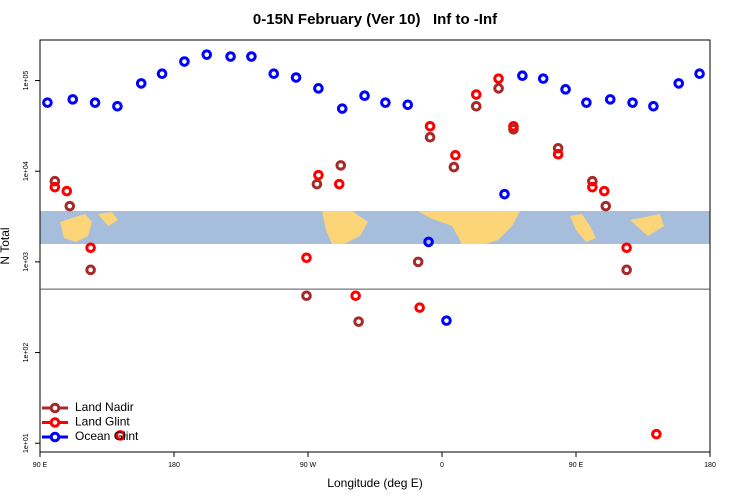 The height and width of the screenshot is (500, 750). I want to click on map-ocean, so click(375, 227).